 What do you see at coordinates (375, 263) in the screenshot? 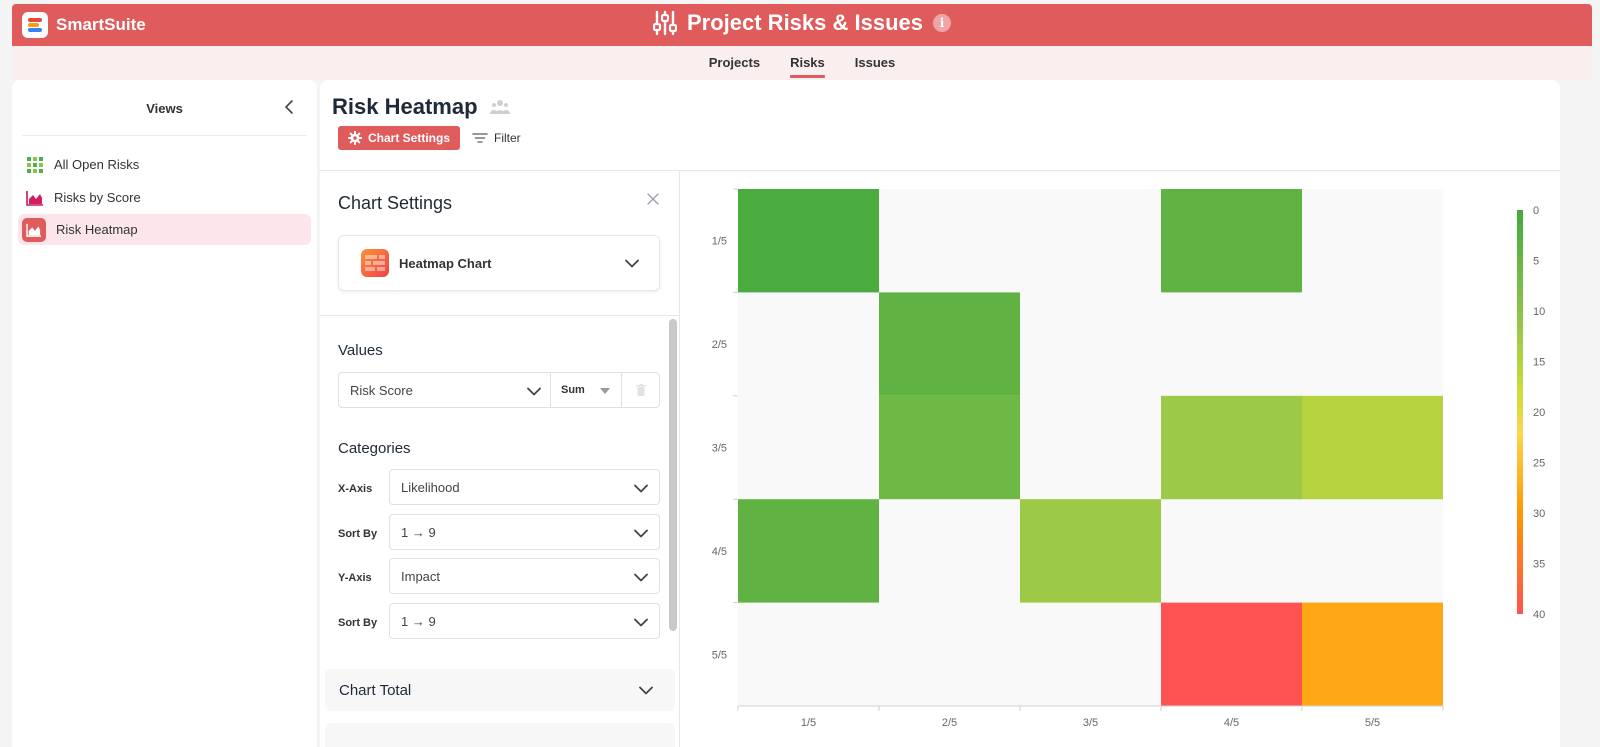
I see `heatmap-chart-icon` at bounding box center [375, 263].